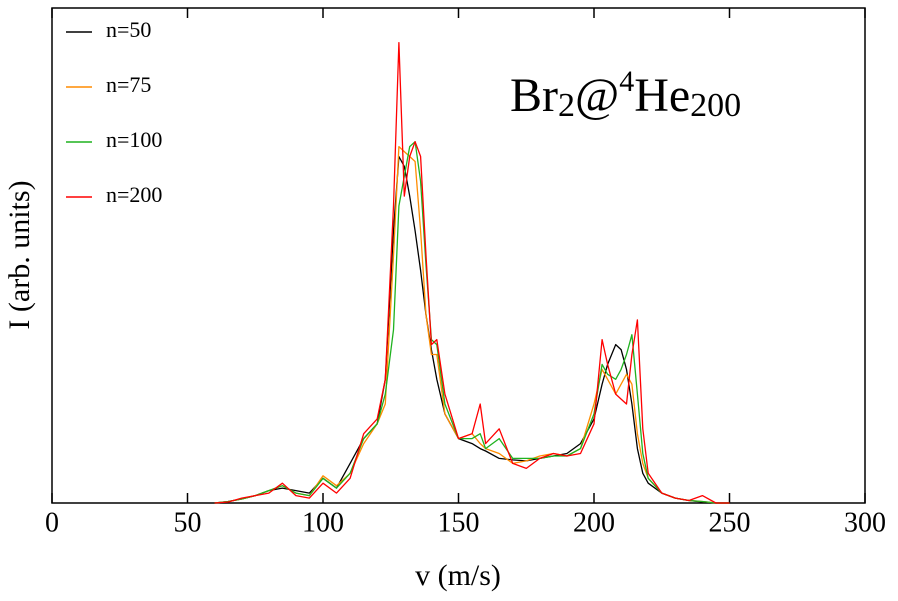 The height and width of the screenshot is (601, 898). Describe the element at coordinates (134, 139) in the screenshot. I see `legend-label: n=100` at that location.